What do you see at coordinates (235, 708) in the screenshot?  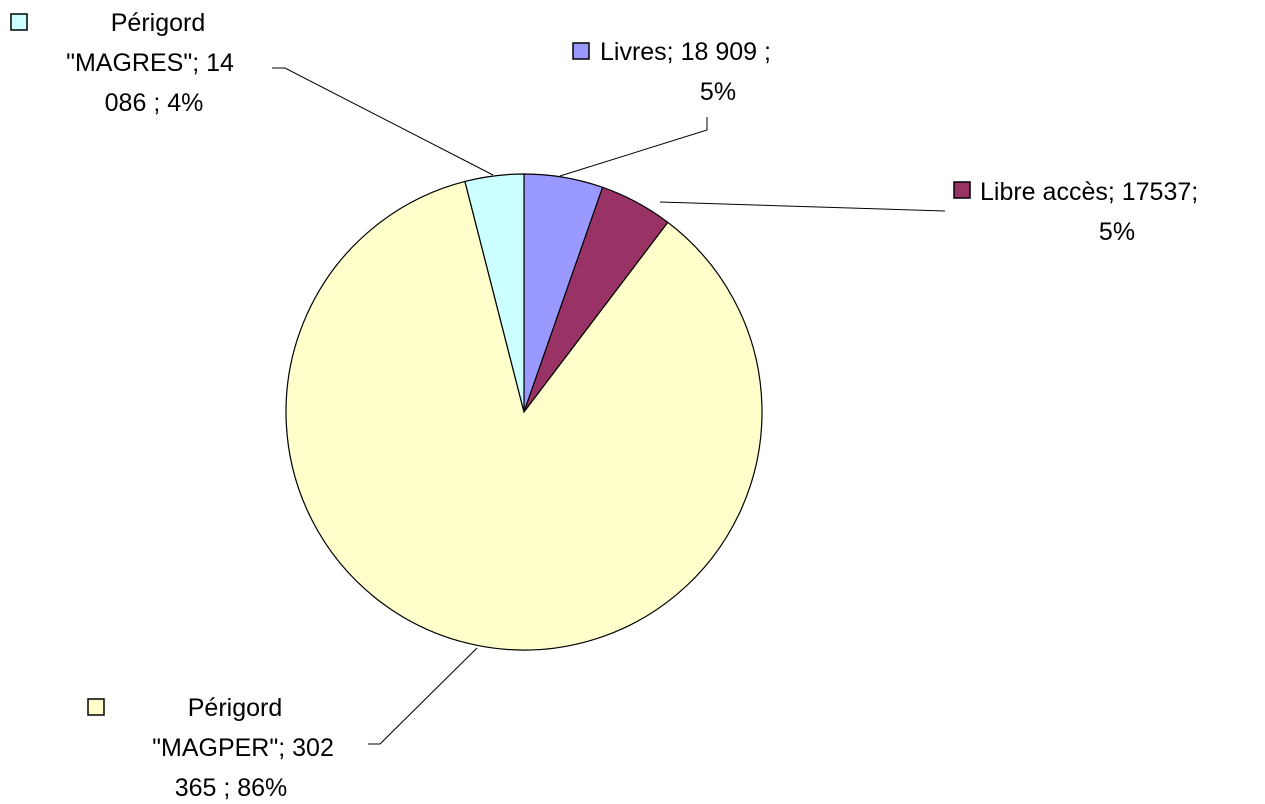 I see `data-label-2-line-0: Périgord` at bounding box center [235, 708].